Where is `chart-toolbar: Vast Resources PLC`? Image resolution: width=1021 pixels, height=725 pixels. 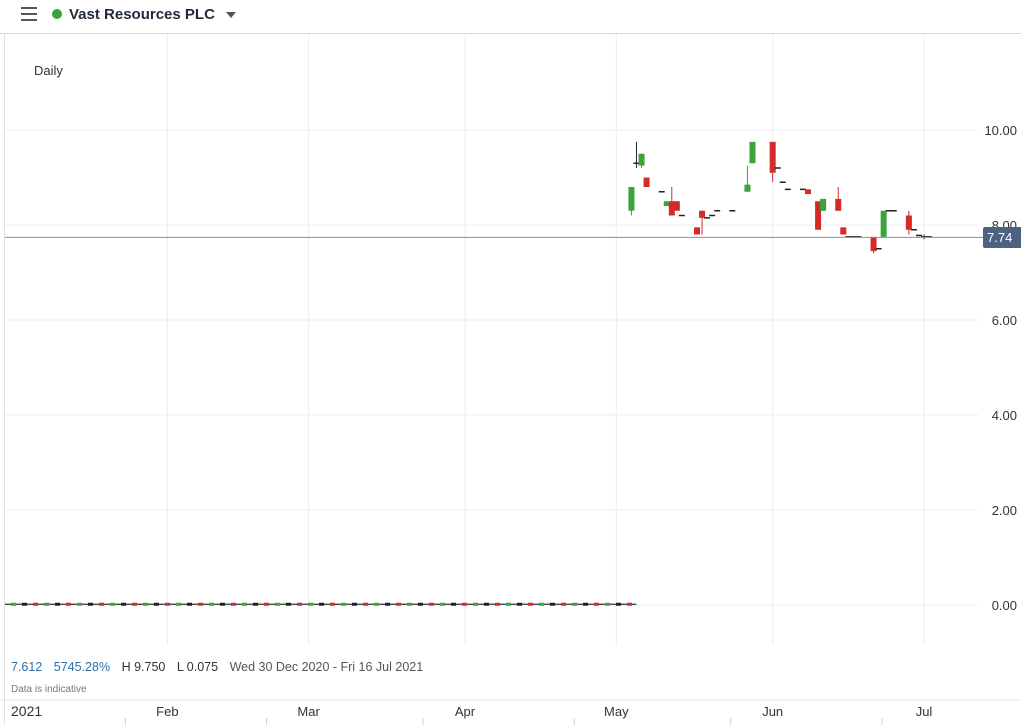
chart-toolbar: Vast Resources PLC is located at coordinates (510, 17).